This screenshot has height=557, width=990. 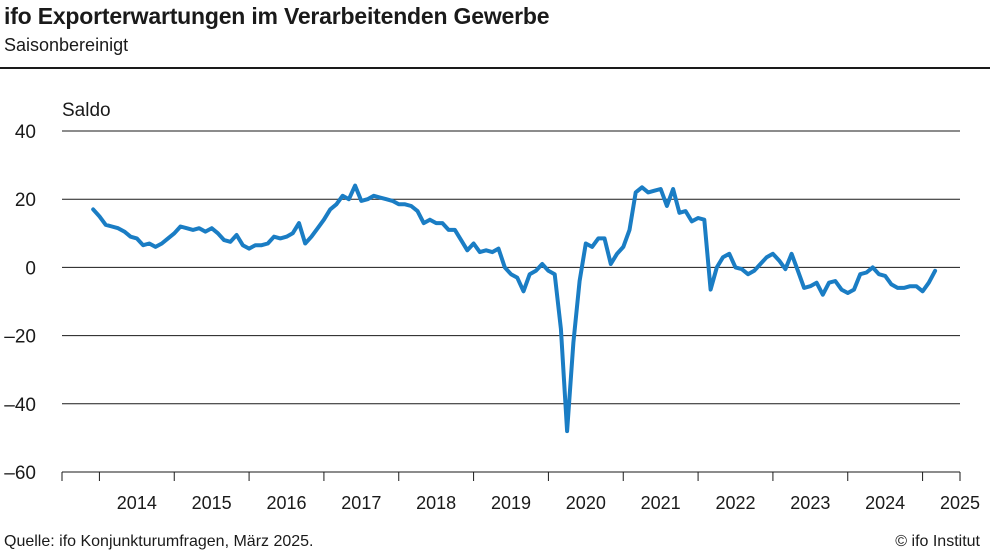 I want to click on copyright-note: © ifo Institut, so click(x=937, y=541).